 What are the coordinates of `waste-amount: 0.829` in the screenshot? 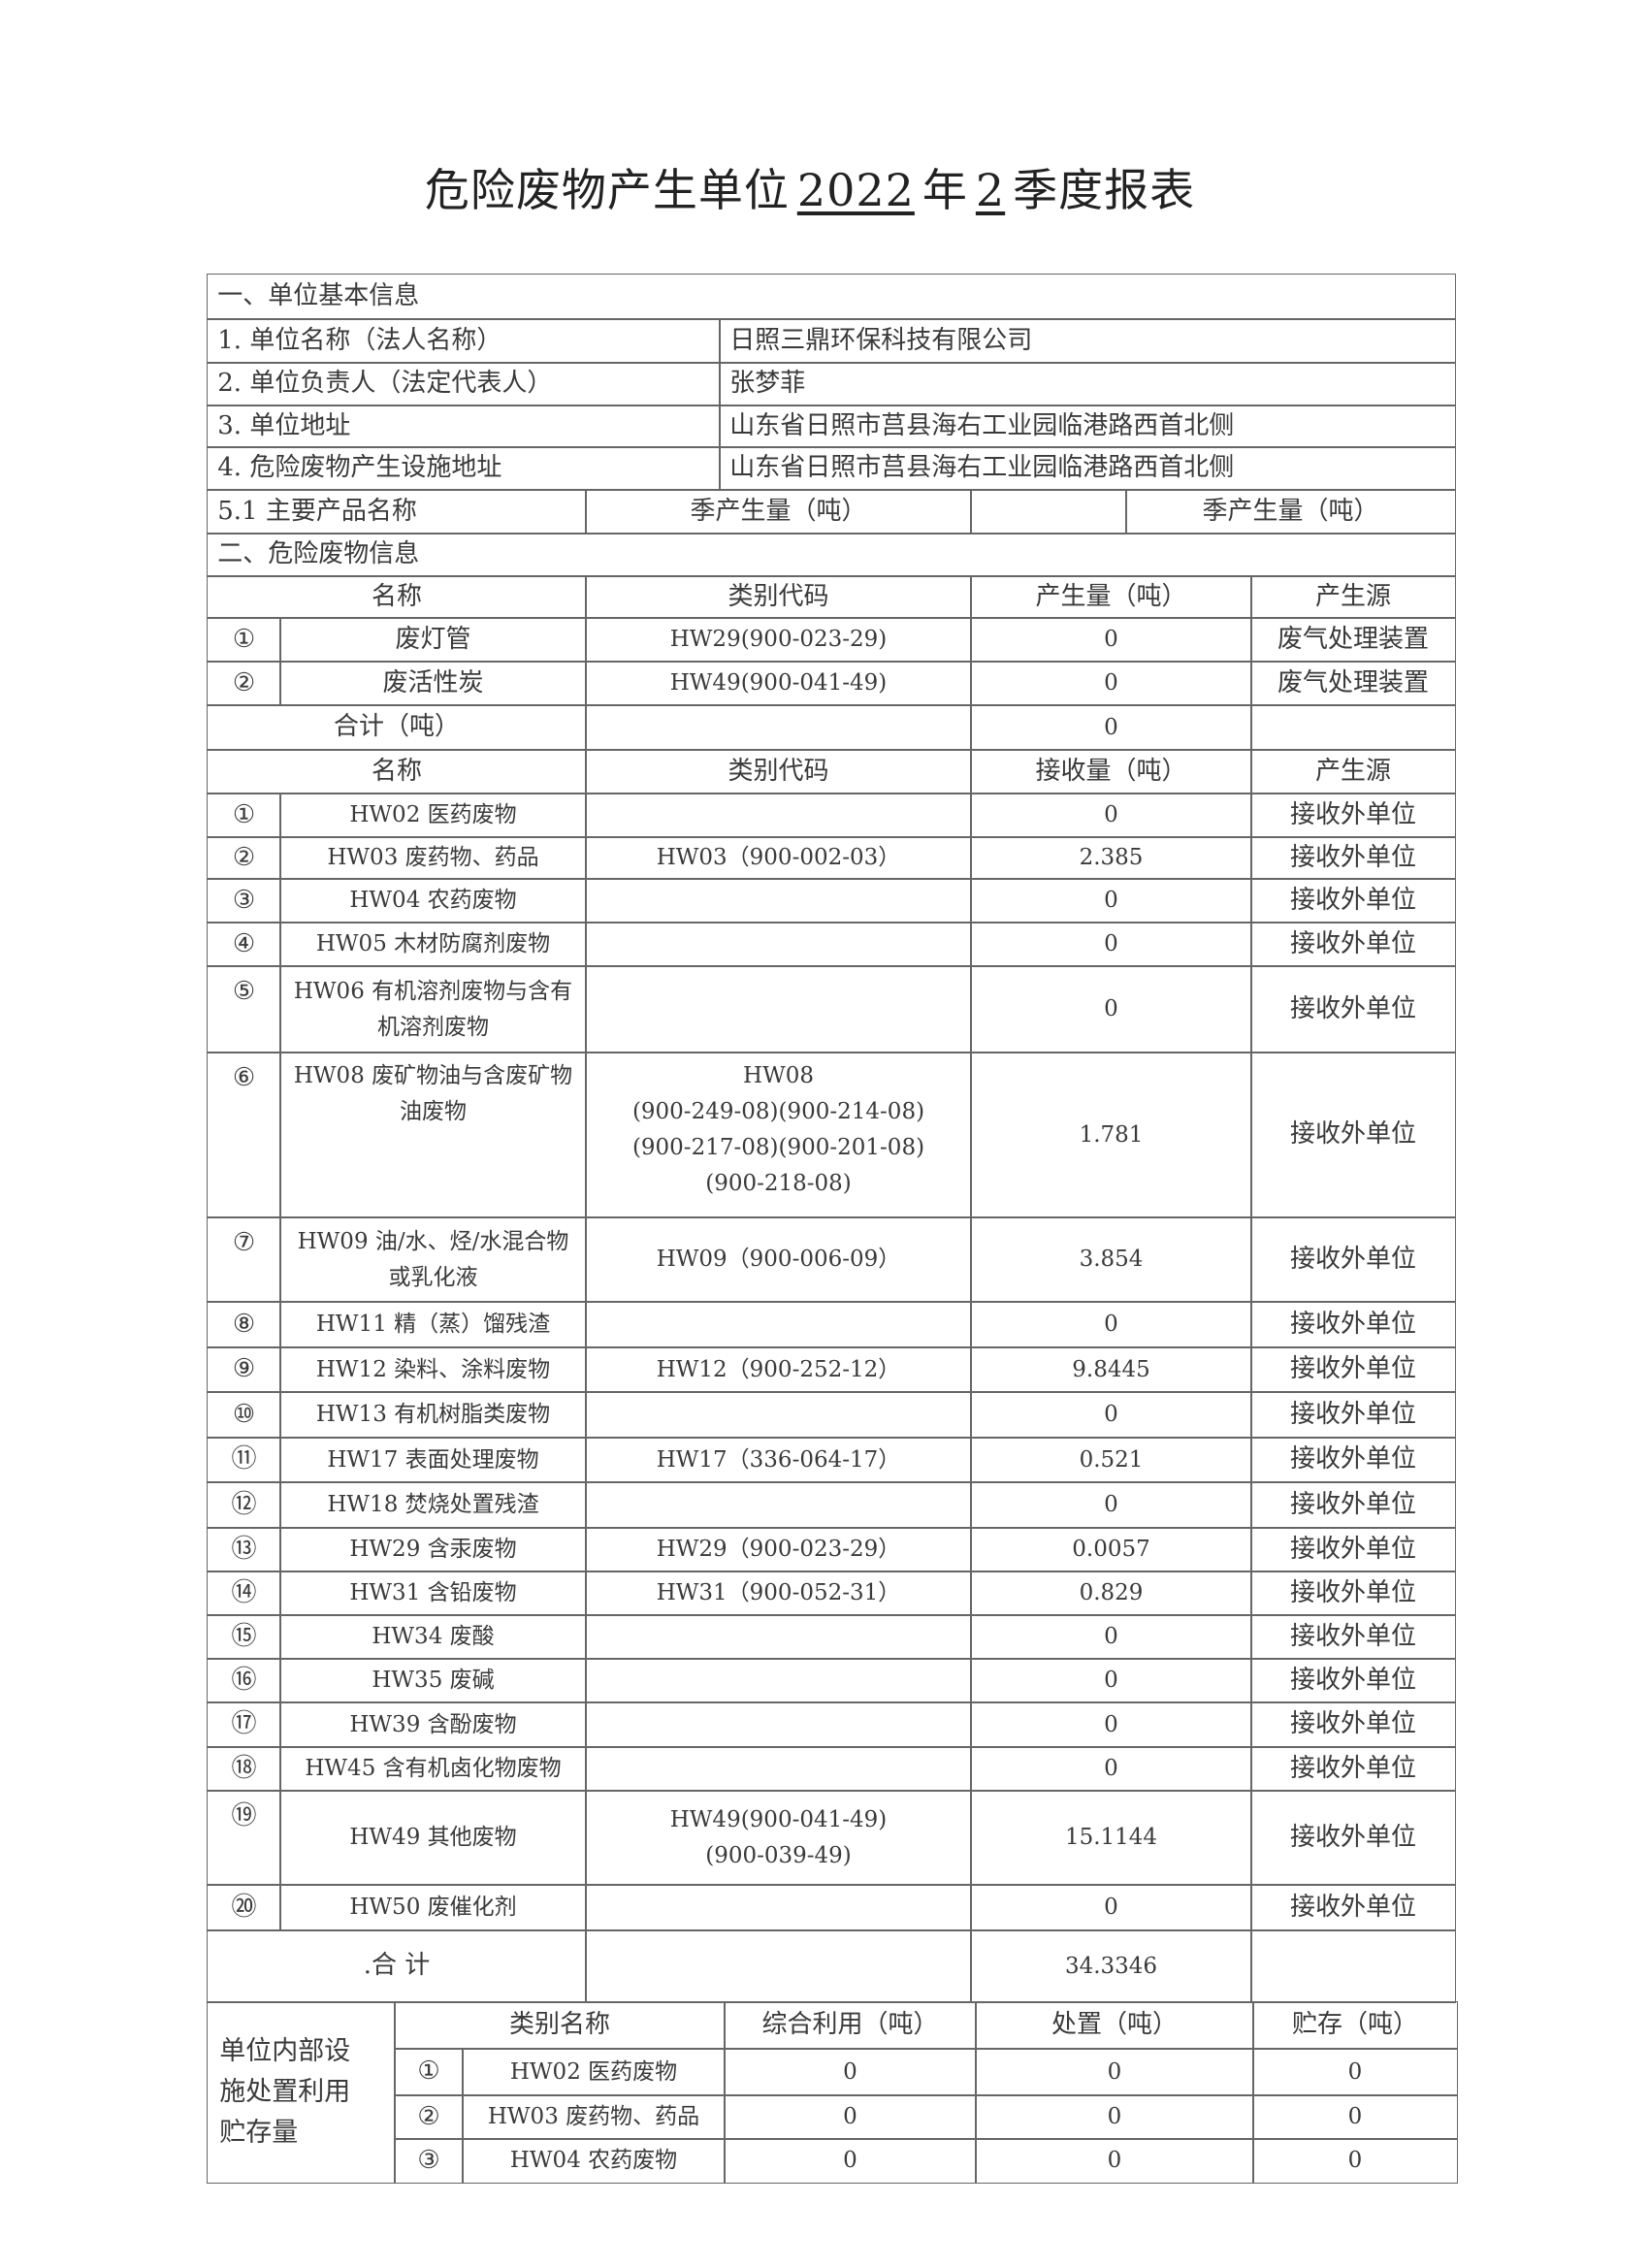 It's located at (1111, 1593).